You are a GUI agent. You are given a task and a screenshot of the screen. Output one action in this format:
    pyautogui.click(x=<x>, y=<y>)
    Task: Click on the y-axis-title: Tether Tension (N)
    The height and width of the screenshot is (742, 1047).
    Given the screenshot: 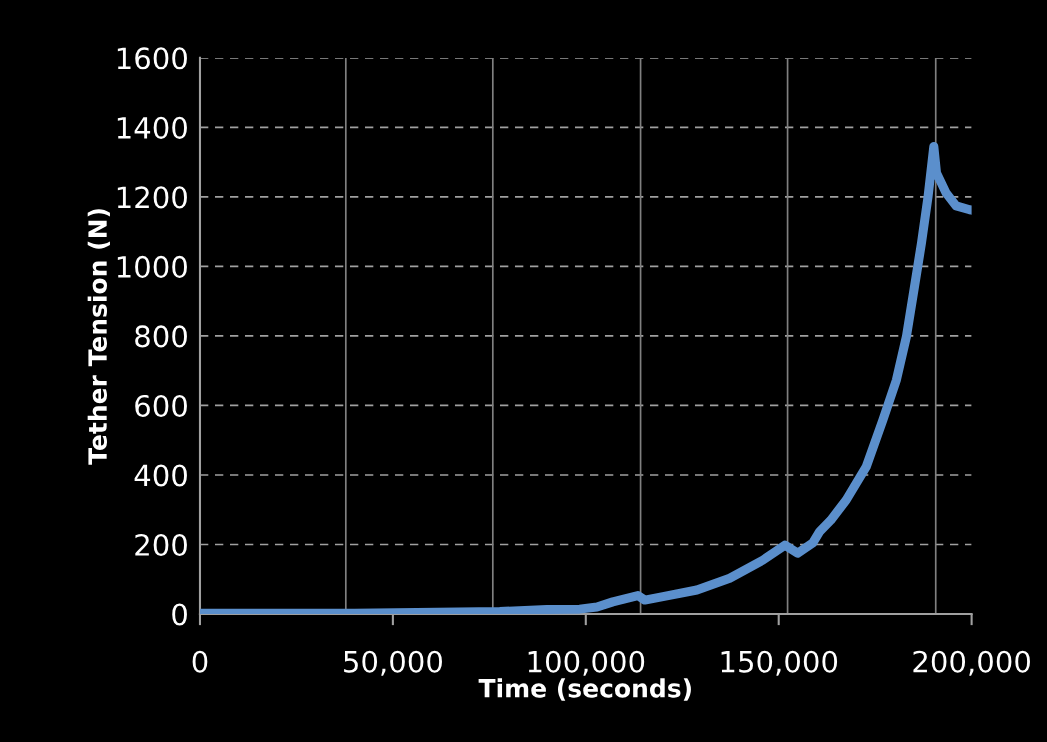 What is the action you would take?
    pyautogui.click(x=98, y=337)
    